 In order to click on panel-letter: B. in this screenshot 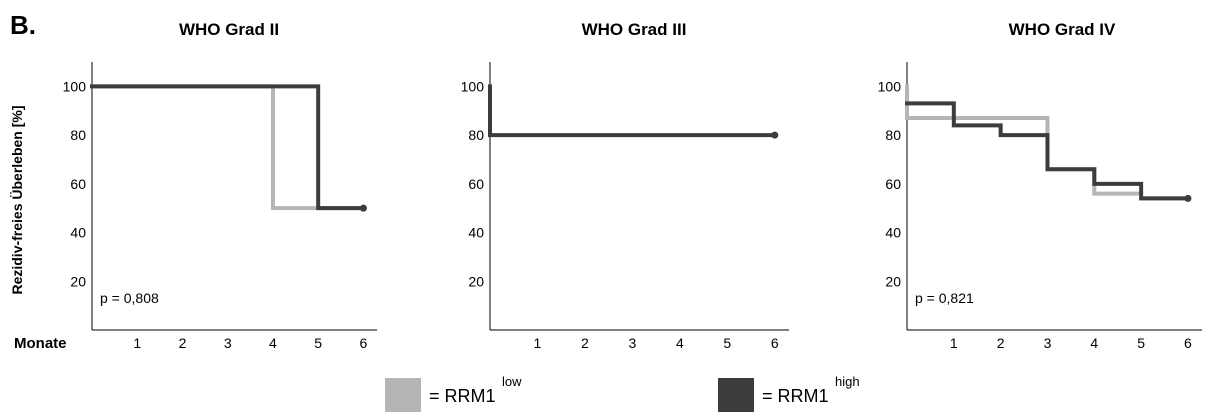, I will do `click(23, 25)`.